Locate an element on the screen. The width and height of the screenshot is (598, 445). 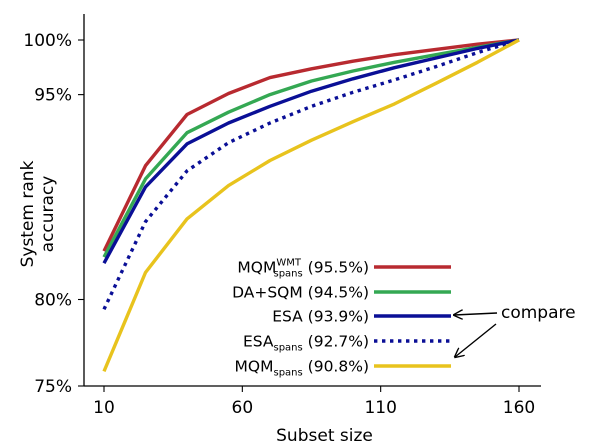
legend-label-mqm_wmt_spans: MQMWMT spans (95.5%) is located at coordinates (303, 269).